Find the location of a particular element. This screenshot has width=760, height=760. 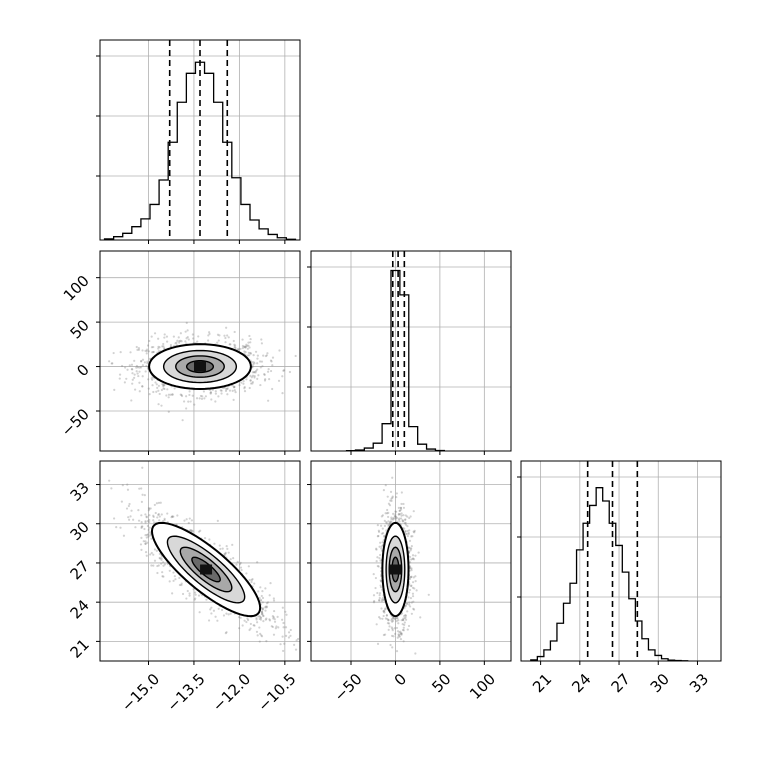

y-tick-label: 27 is located at coordinates (80, 570).